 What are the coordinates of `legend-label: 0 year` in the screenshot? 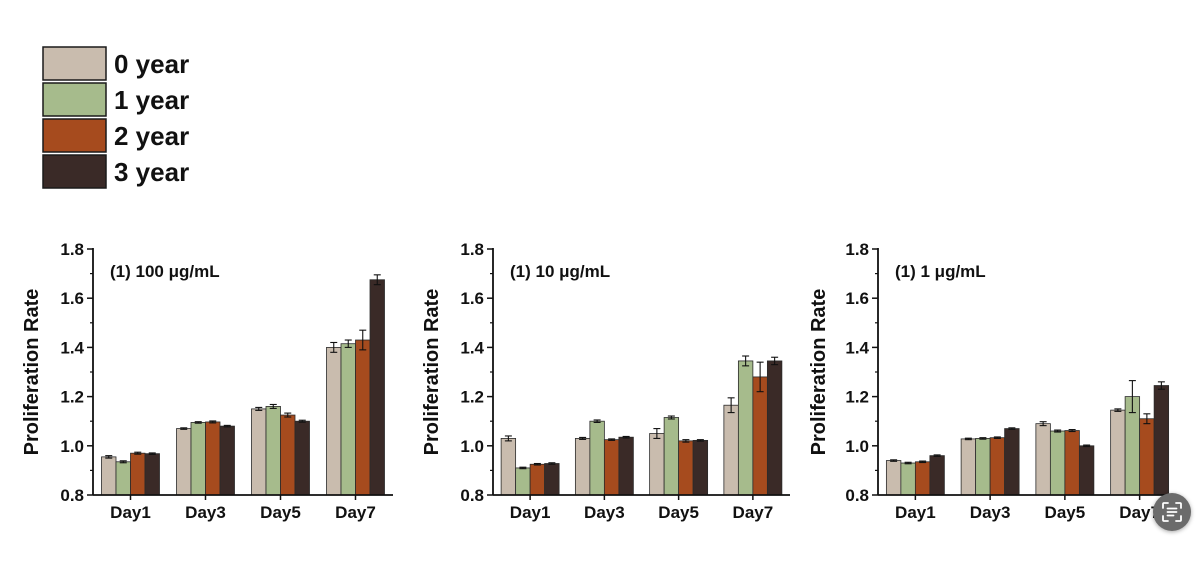 It's located at (151, 64).